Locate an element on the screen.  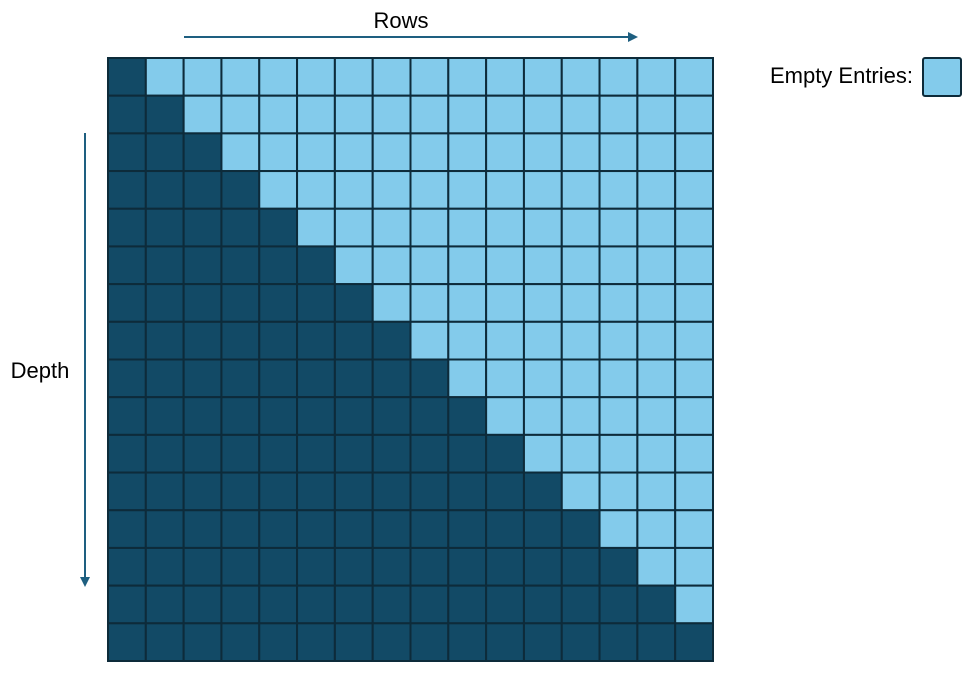
legend-label: Empty Entries: is located at coordinates (841, 75).